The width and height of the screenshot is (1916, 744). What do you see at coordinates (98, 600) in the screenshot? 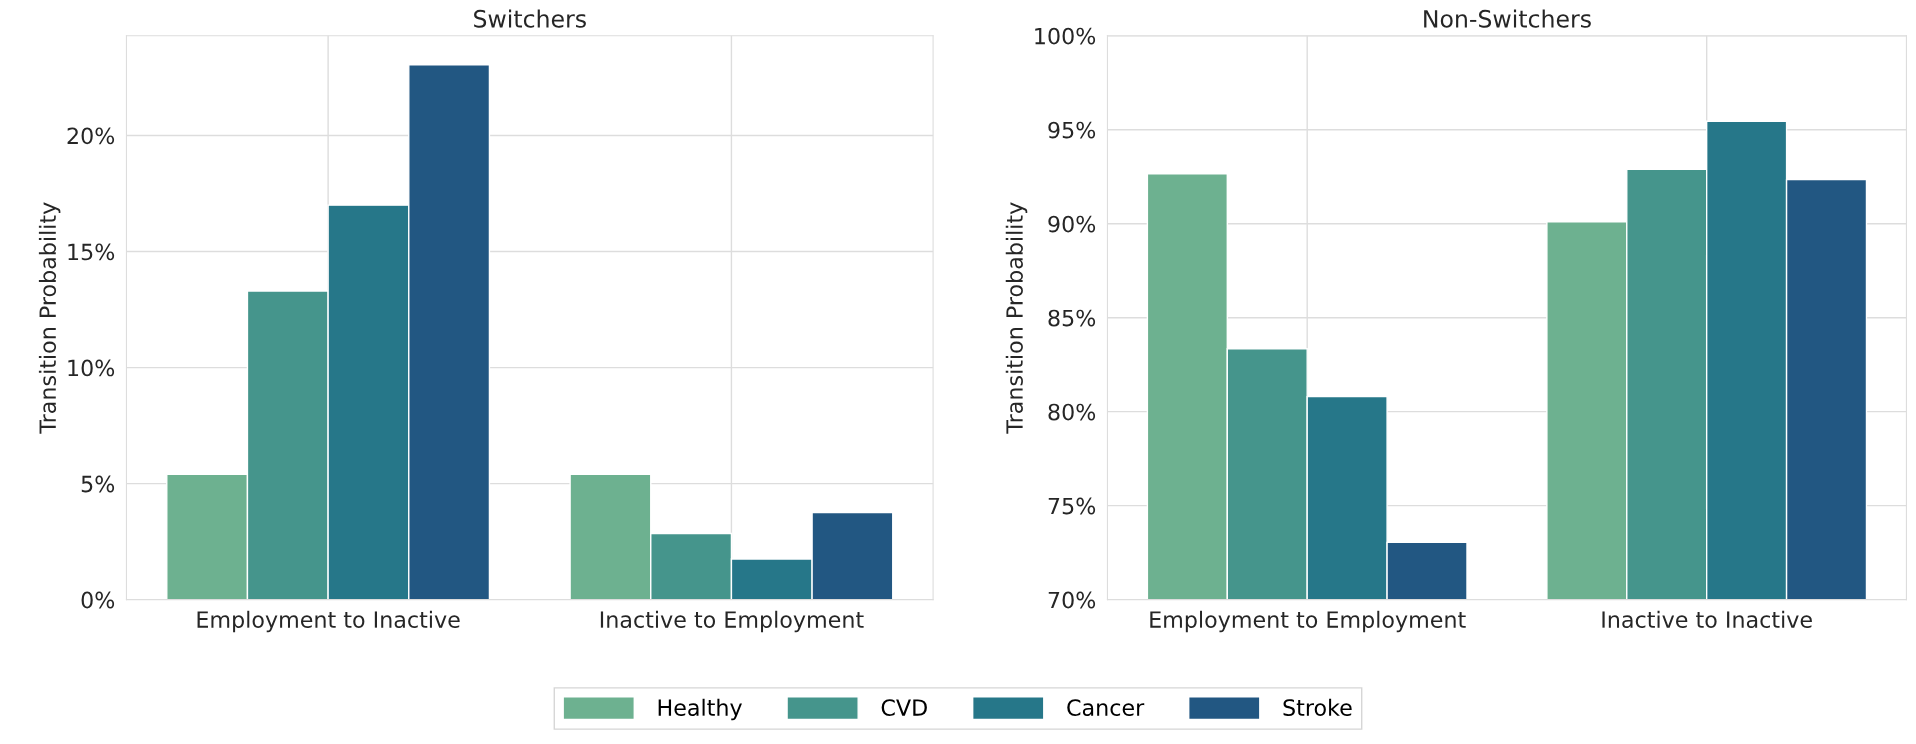
I see `y-tick-label: 0%` at bounding box center [98, 600].